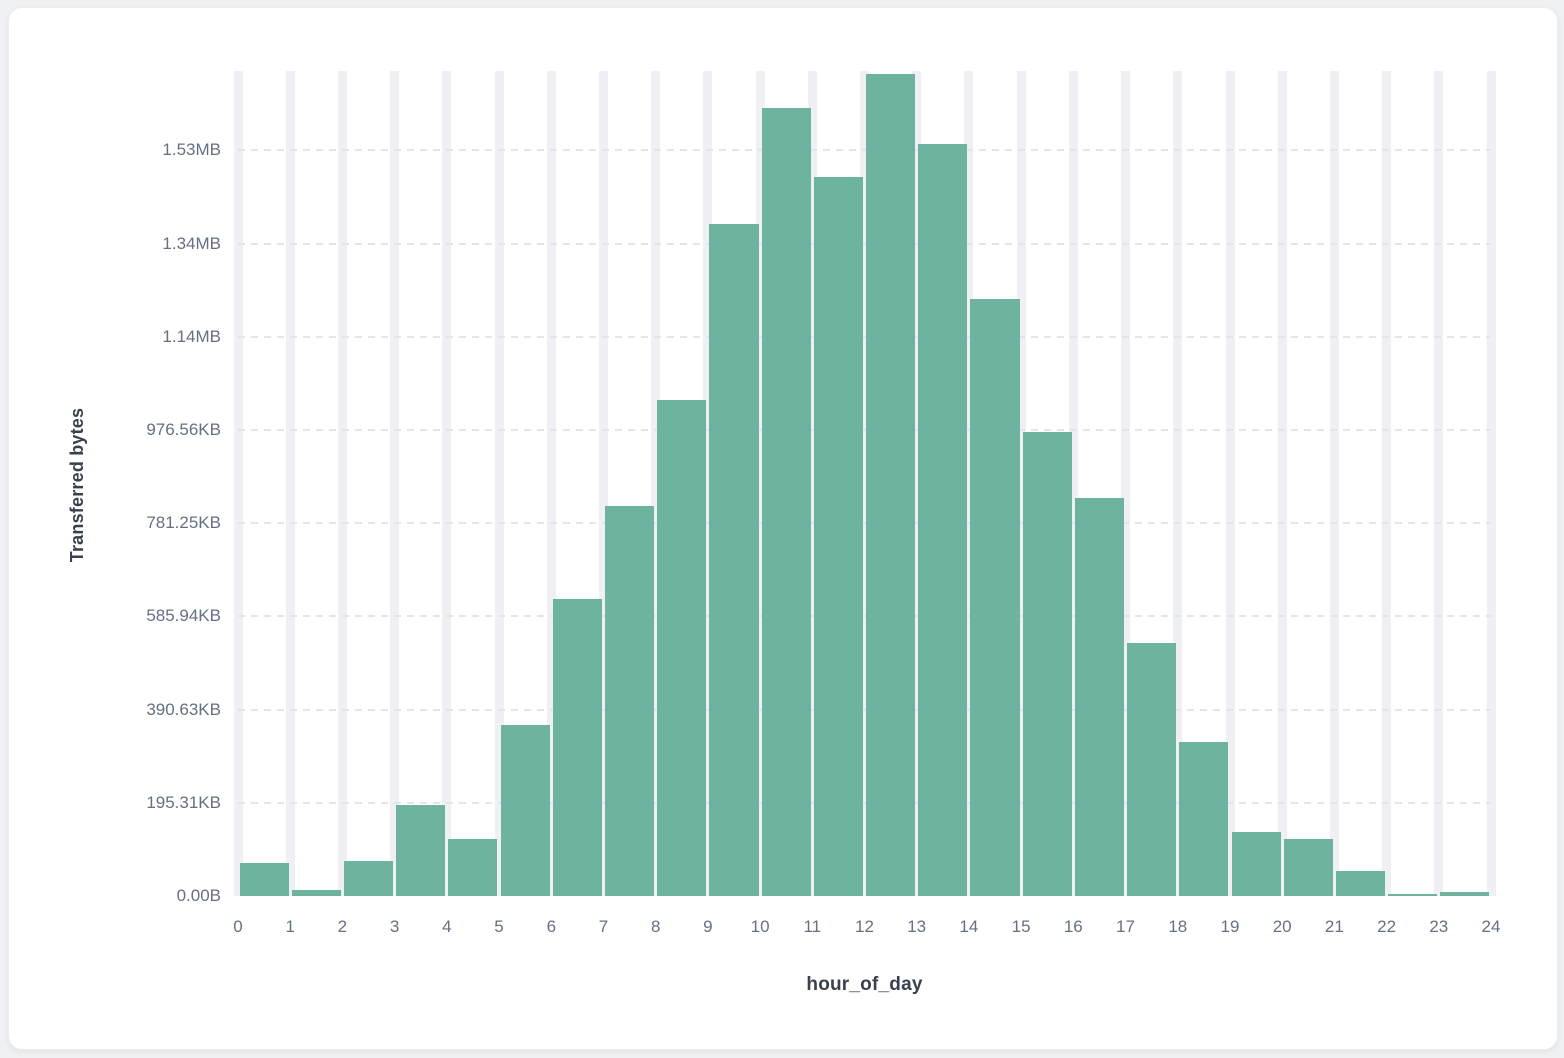  What do you see at coordinates (1178, 926) in the screenshot?
I see `x-tick-label: 18` at bounding box center [1178, 926].